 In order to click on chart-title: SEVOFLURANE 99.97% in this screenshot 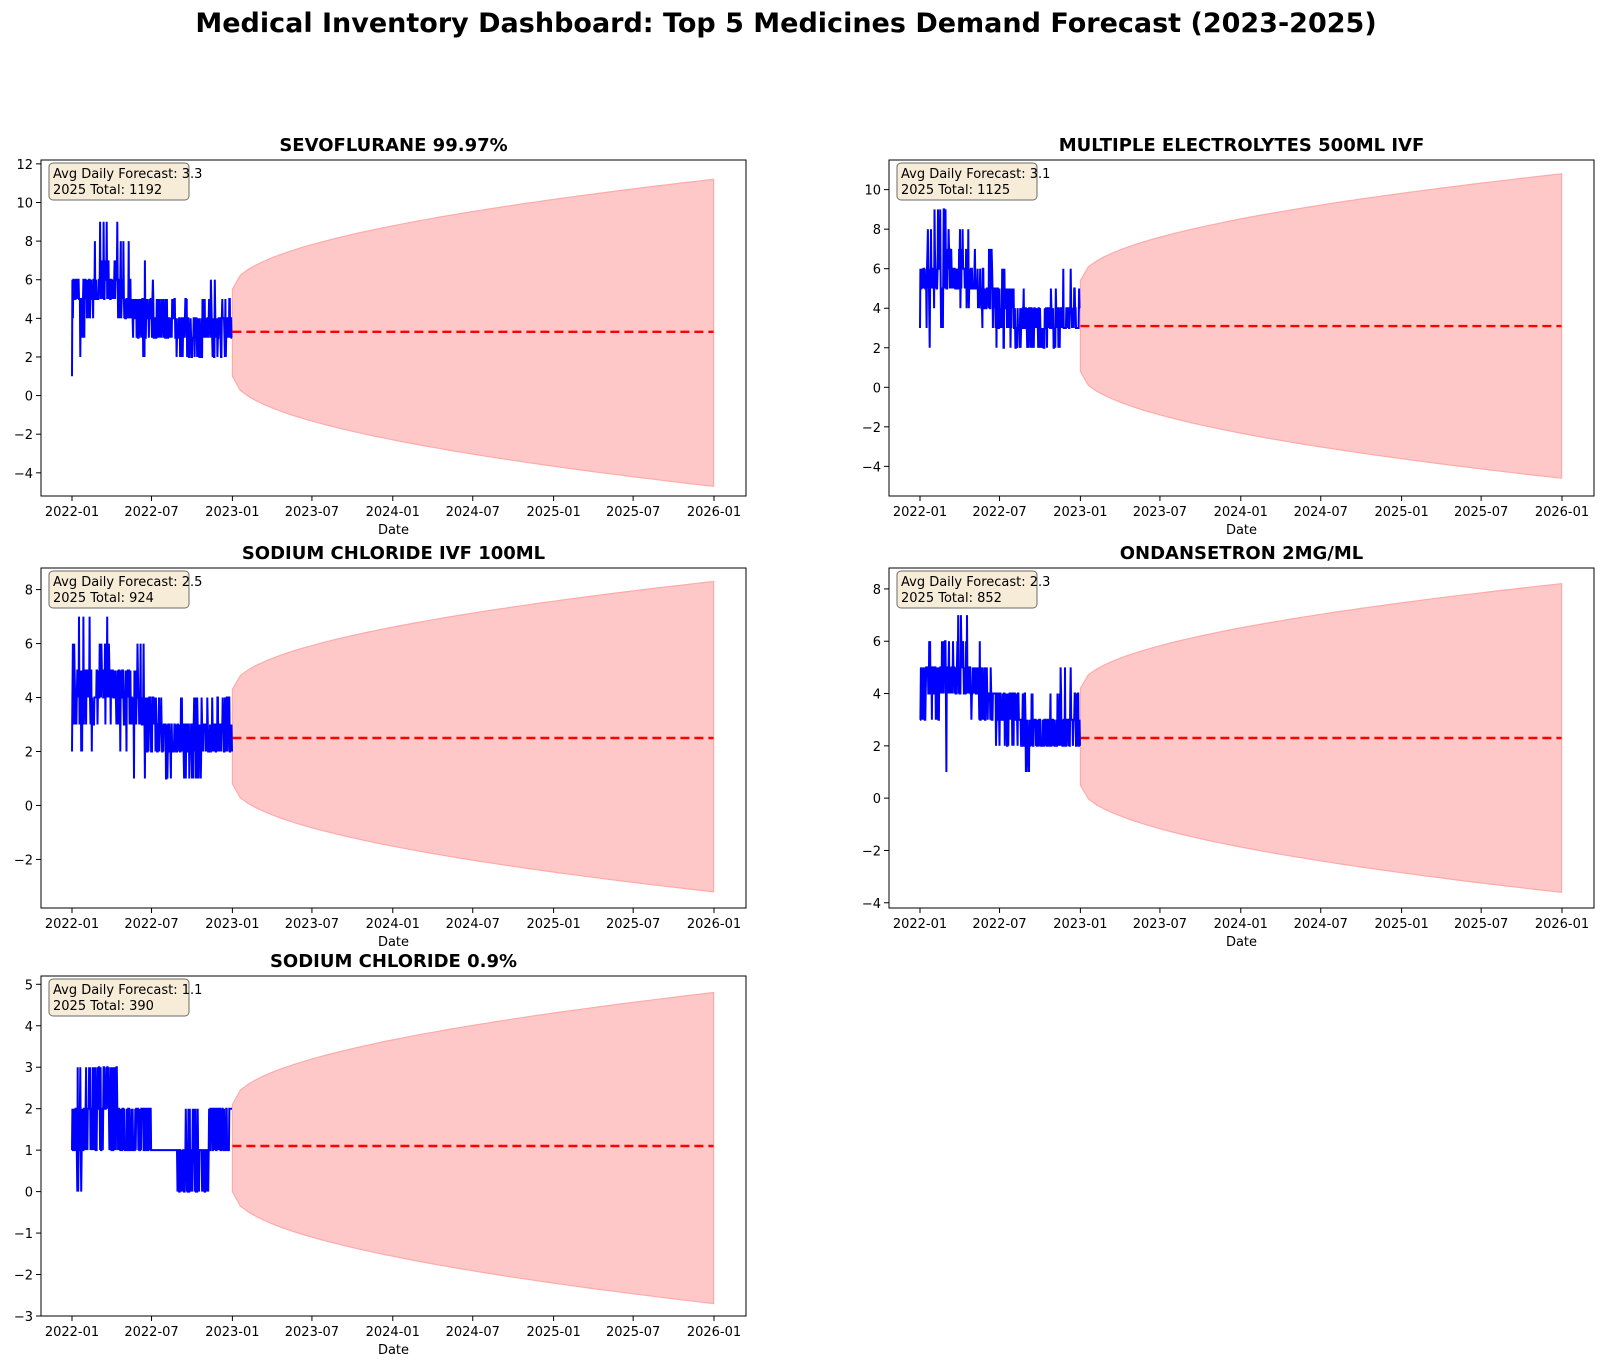, I will do `click(393, 145)`.